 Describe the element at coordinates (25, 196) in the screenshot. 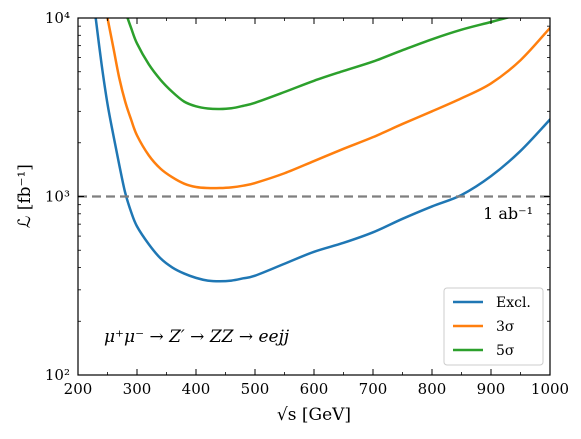

I see `y-axis-label: ℒ [fb⁻¹]` at that location.